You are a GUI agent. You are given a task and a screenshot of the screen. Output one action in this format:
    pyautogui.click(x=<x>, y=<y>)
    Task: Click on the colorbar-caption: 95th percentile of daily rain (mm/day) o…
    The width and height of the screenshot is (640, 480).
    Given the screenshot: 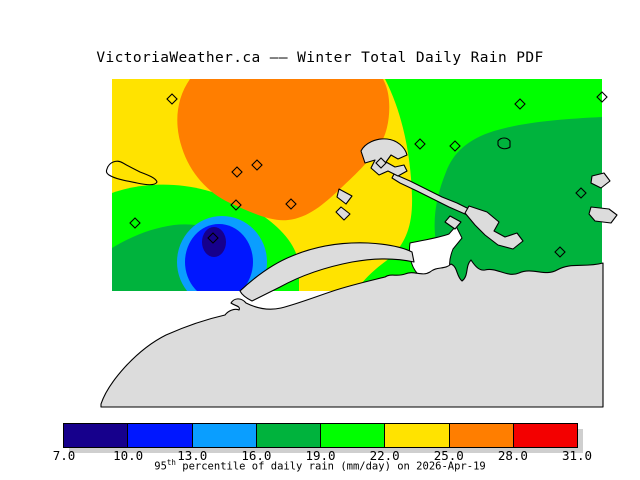 What is the action you would take?
    pyautogui.click(x=320, y=465)
    